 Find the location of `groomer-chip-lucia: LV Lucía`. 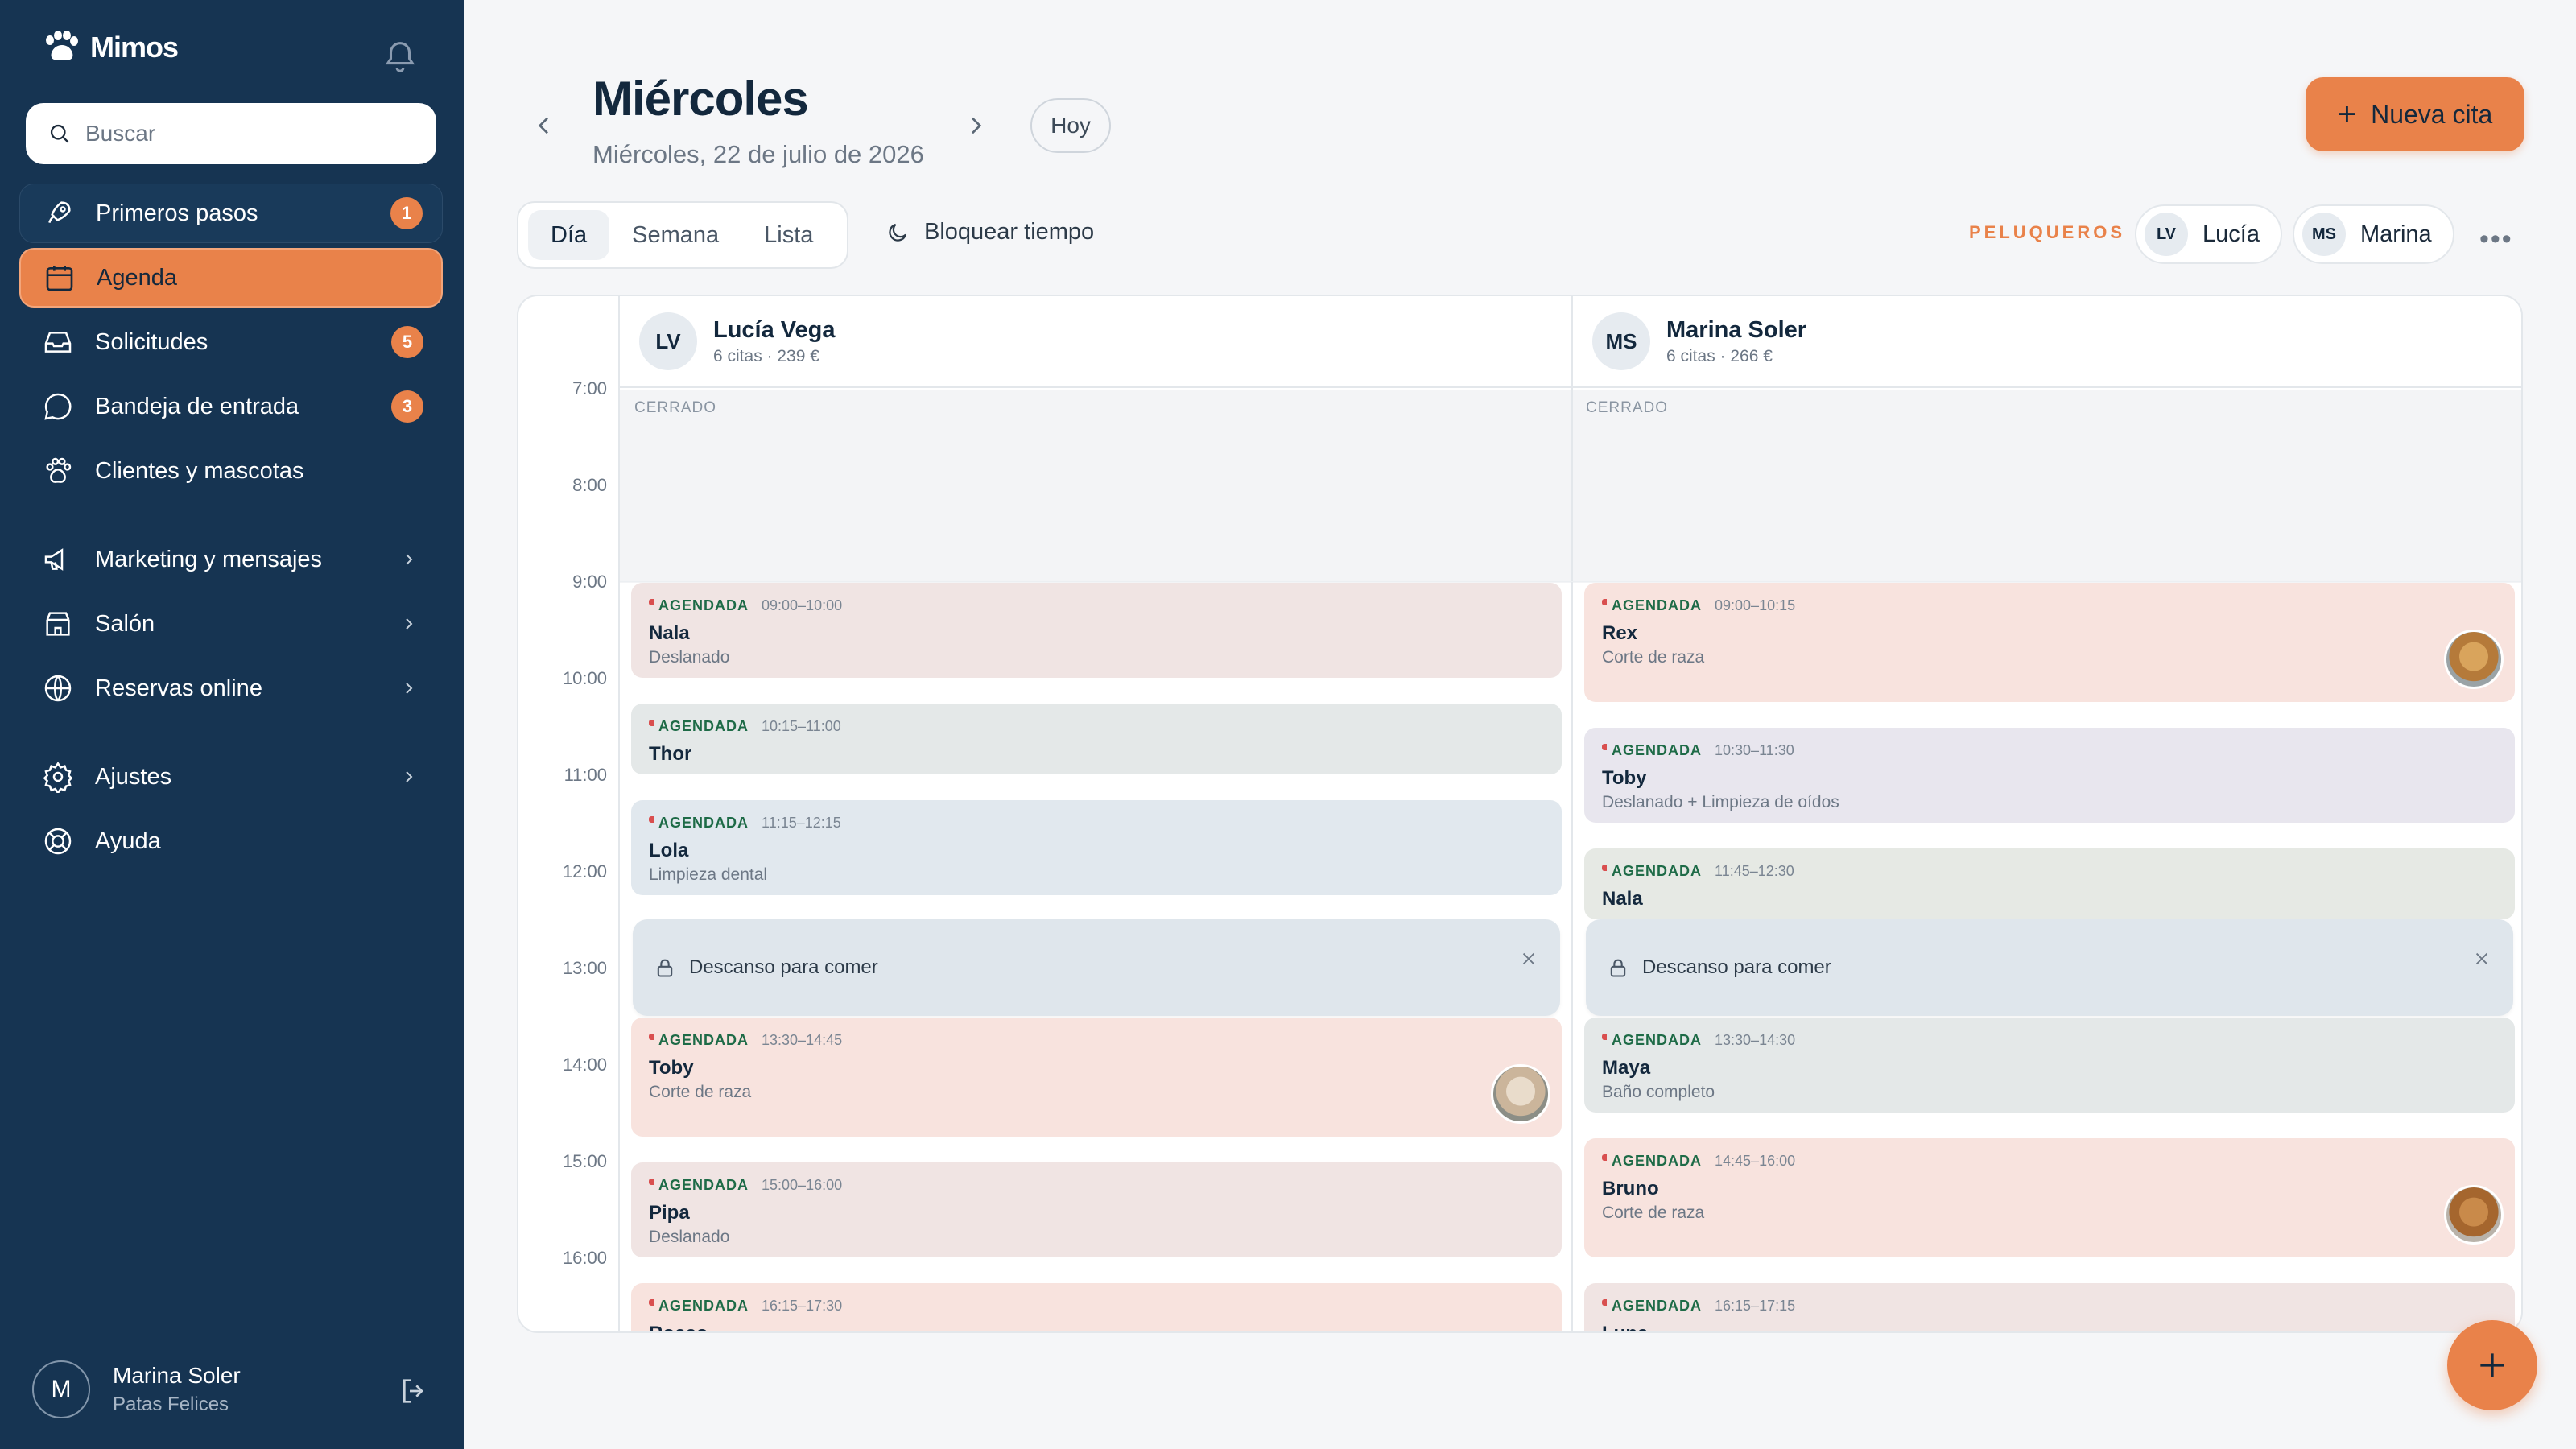

groomer-chip-lucia: LV Lucía is located at coordinates (2208, 234).